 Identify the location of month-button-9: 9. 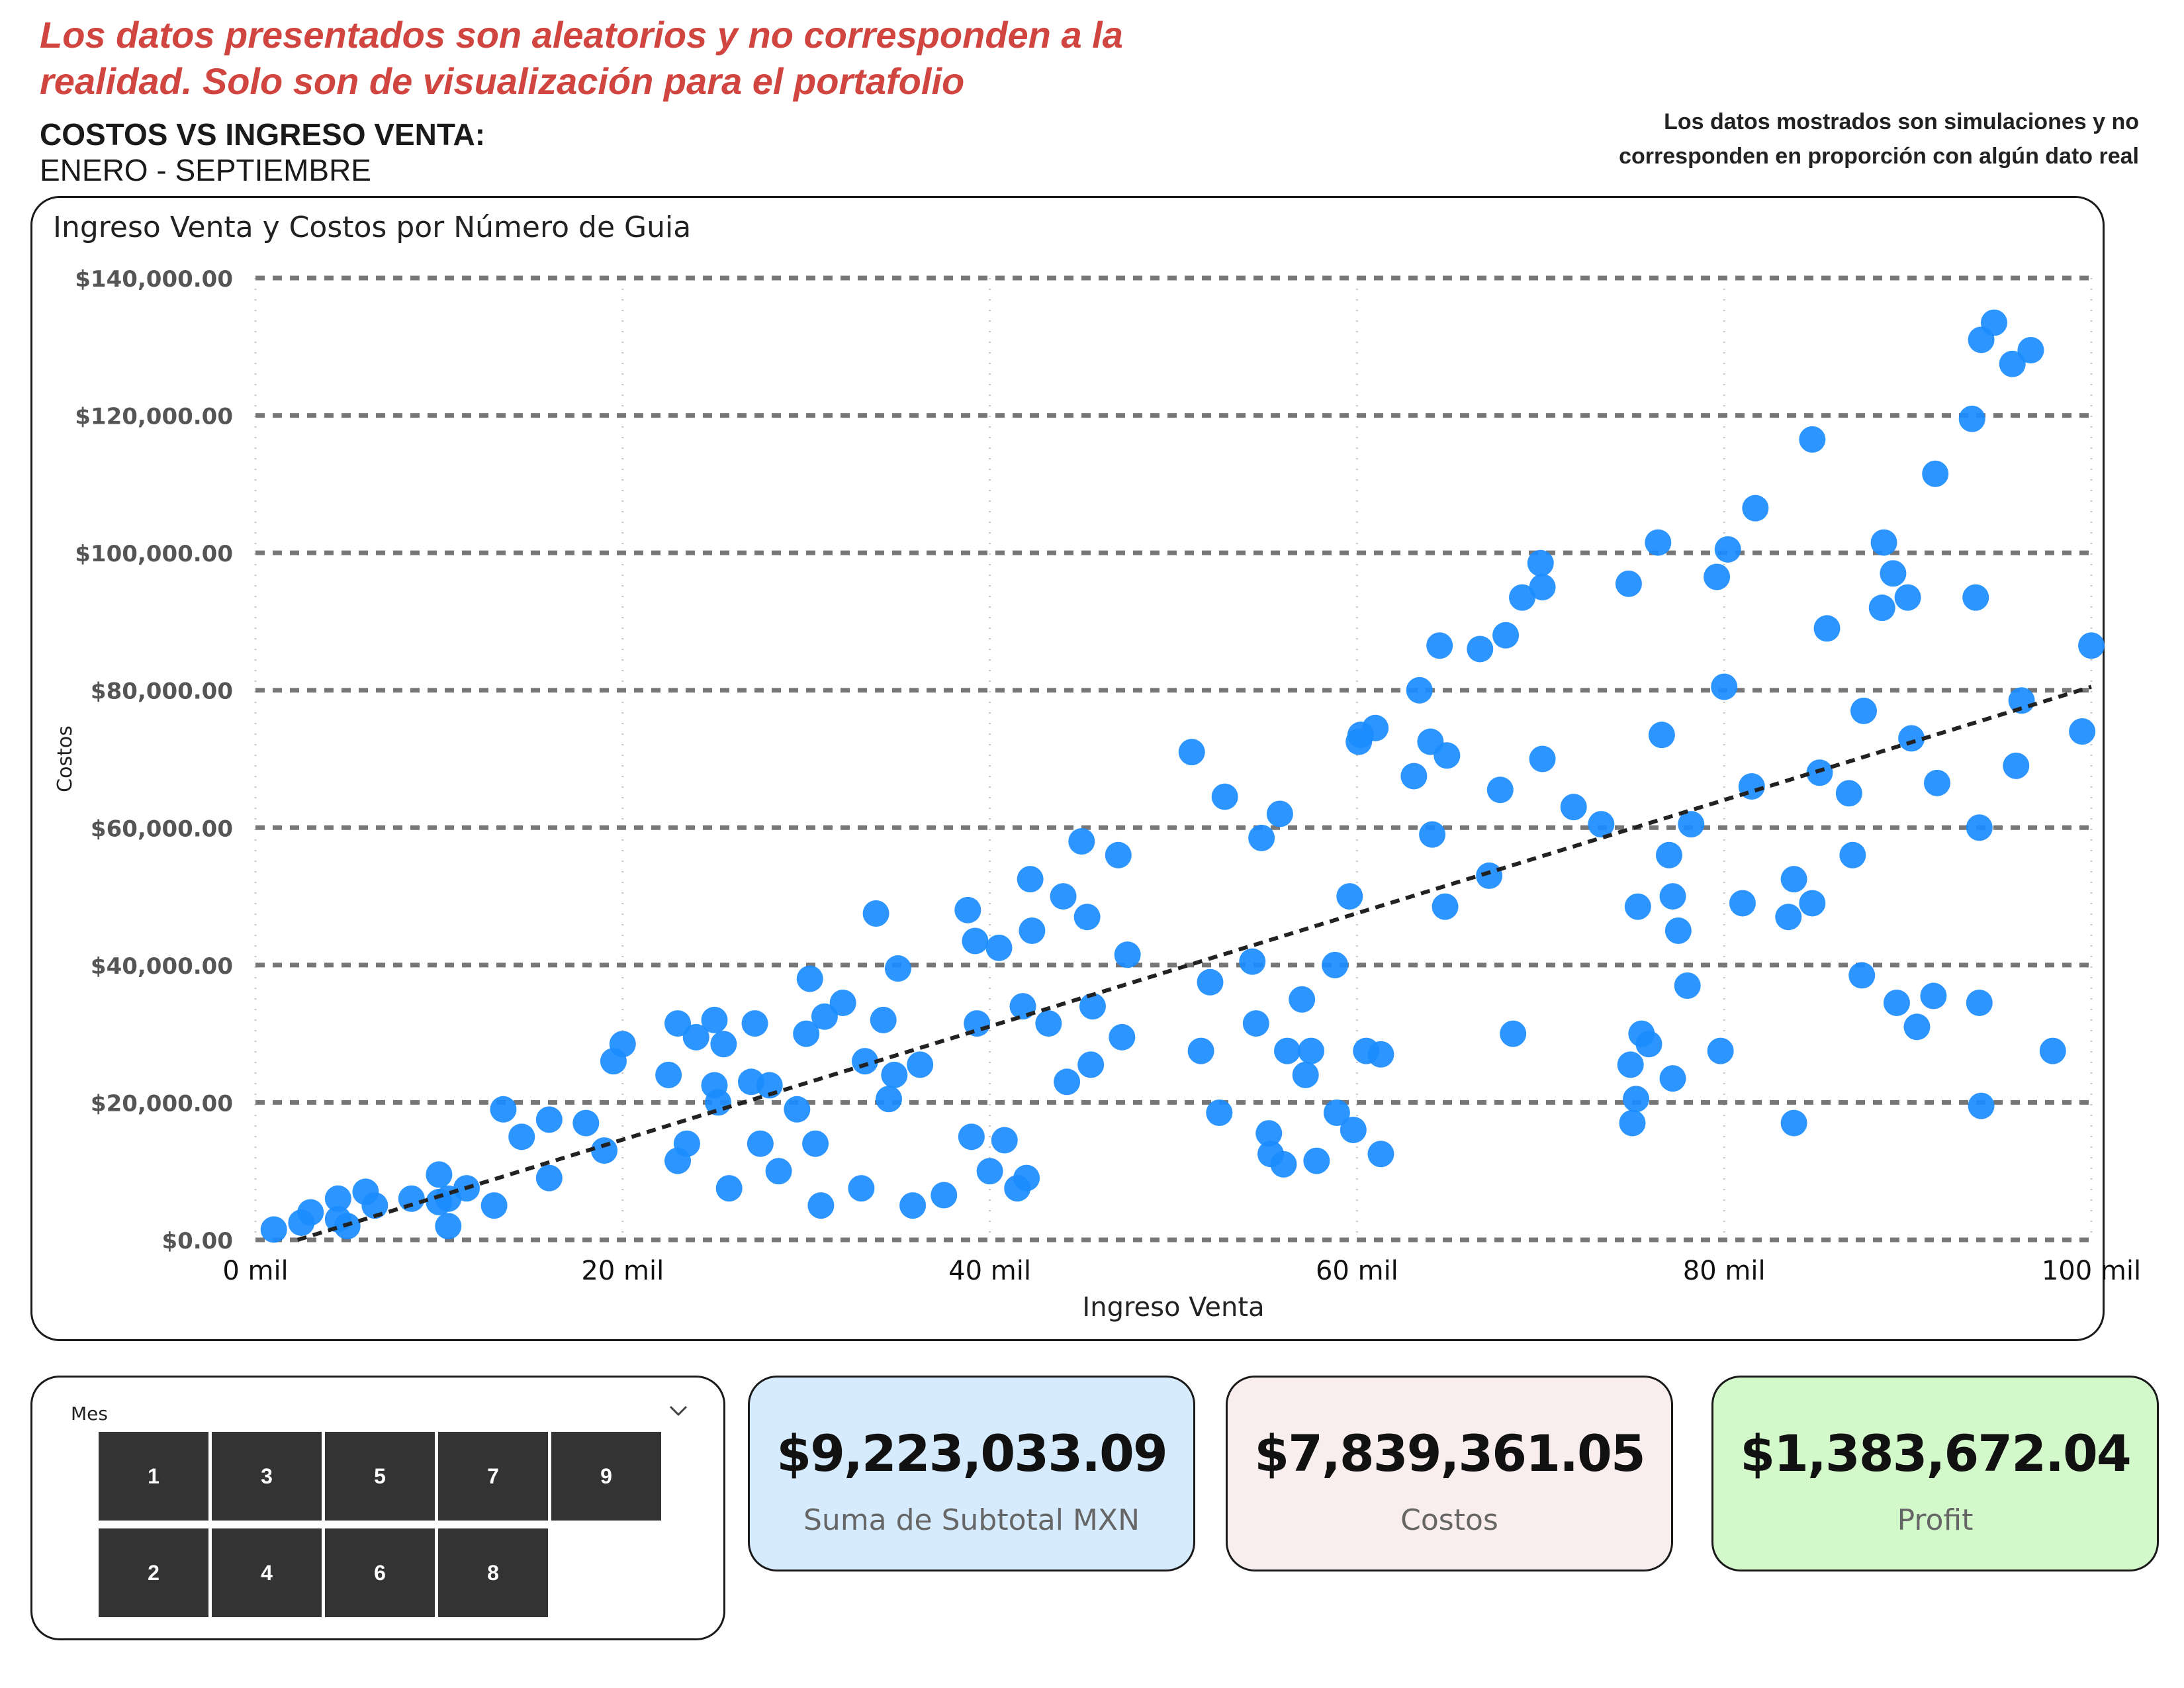
(606, 1477).